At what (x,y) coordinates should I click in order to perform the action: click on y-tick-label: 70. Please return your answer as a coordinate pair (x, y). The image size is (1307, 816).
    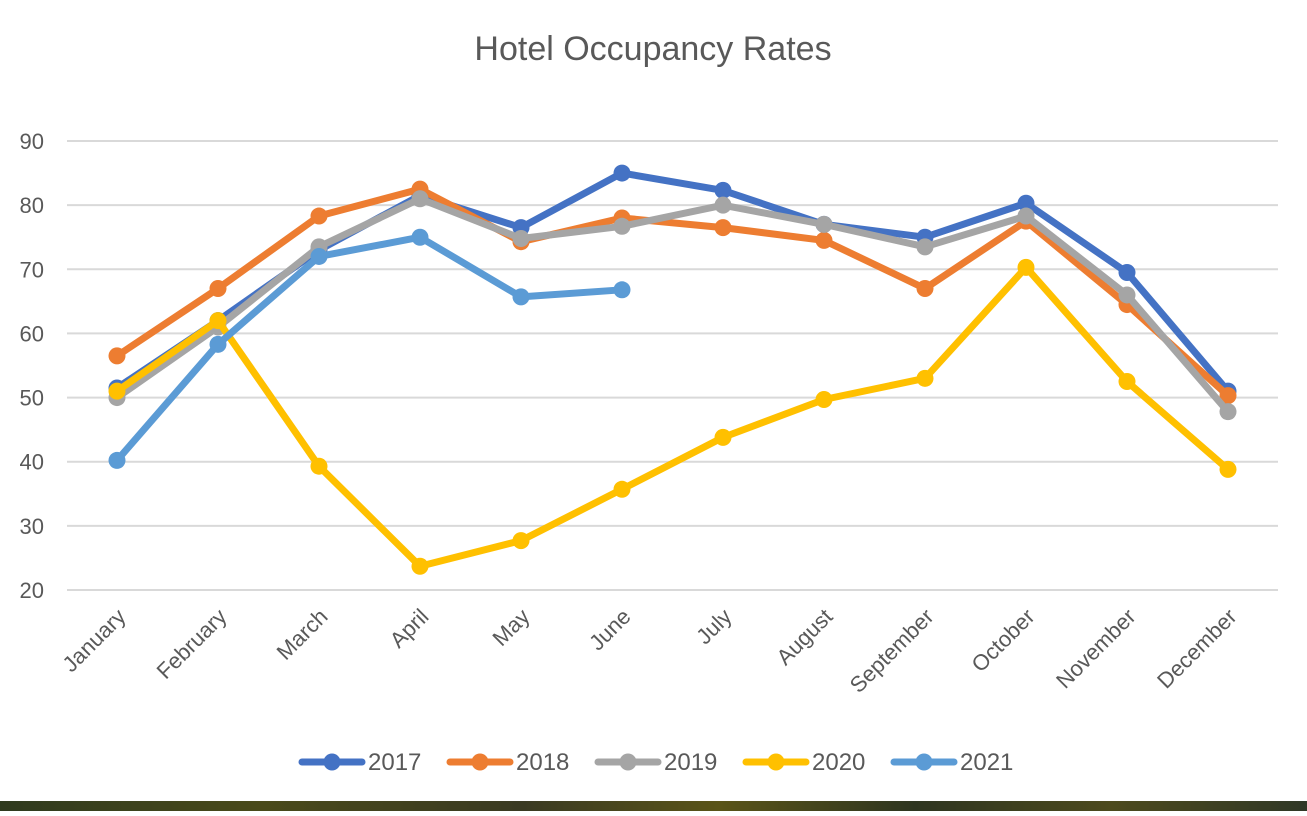
    Looking at the image, I should click on (32, 269).